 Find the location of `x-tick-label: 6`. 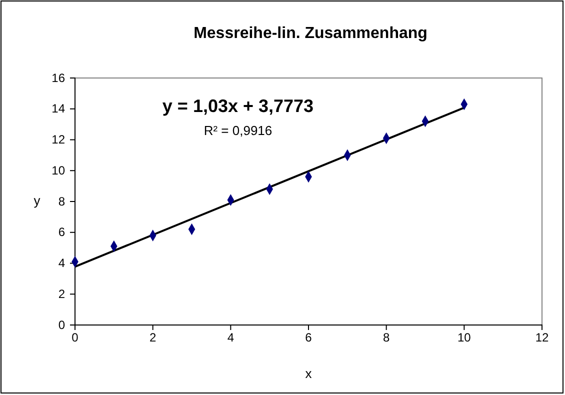

x-tick-label: 6 is located at coordinates (308, 337).